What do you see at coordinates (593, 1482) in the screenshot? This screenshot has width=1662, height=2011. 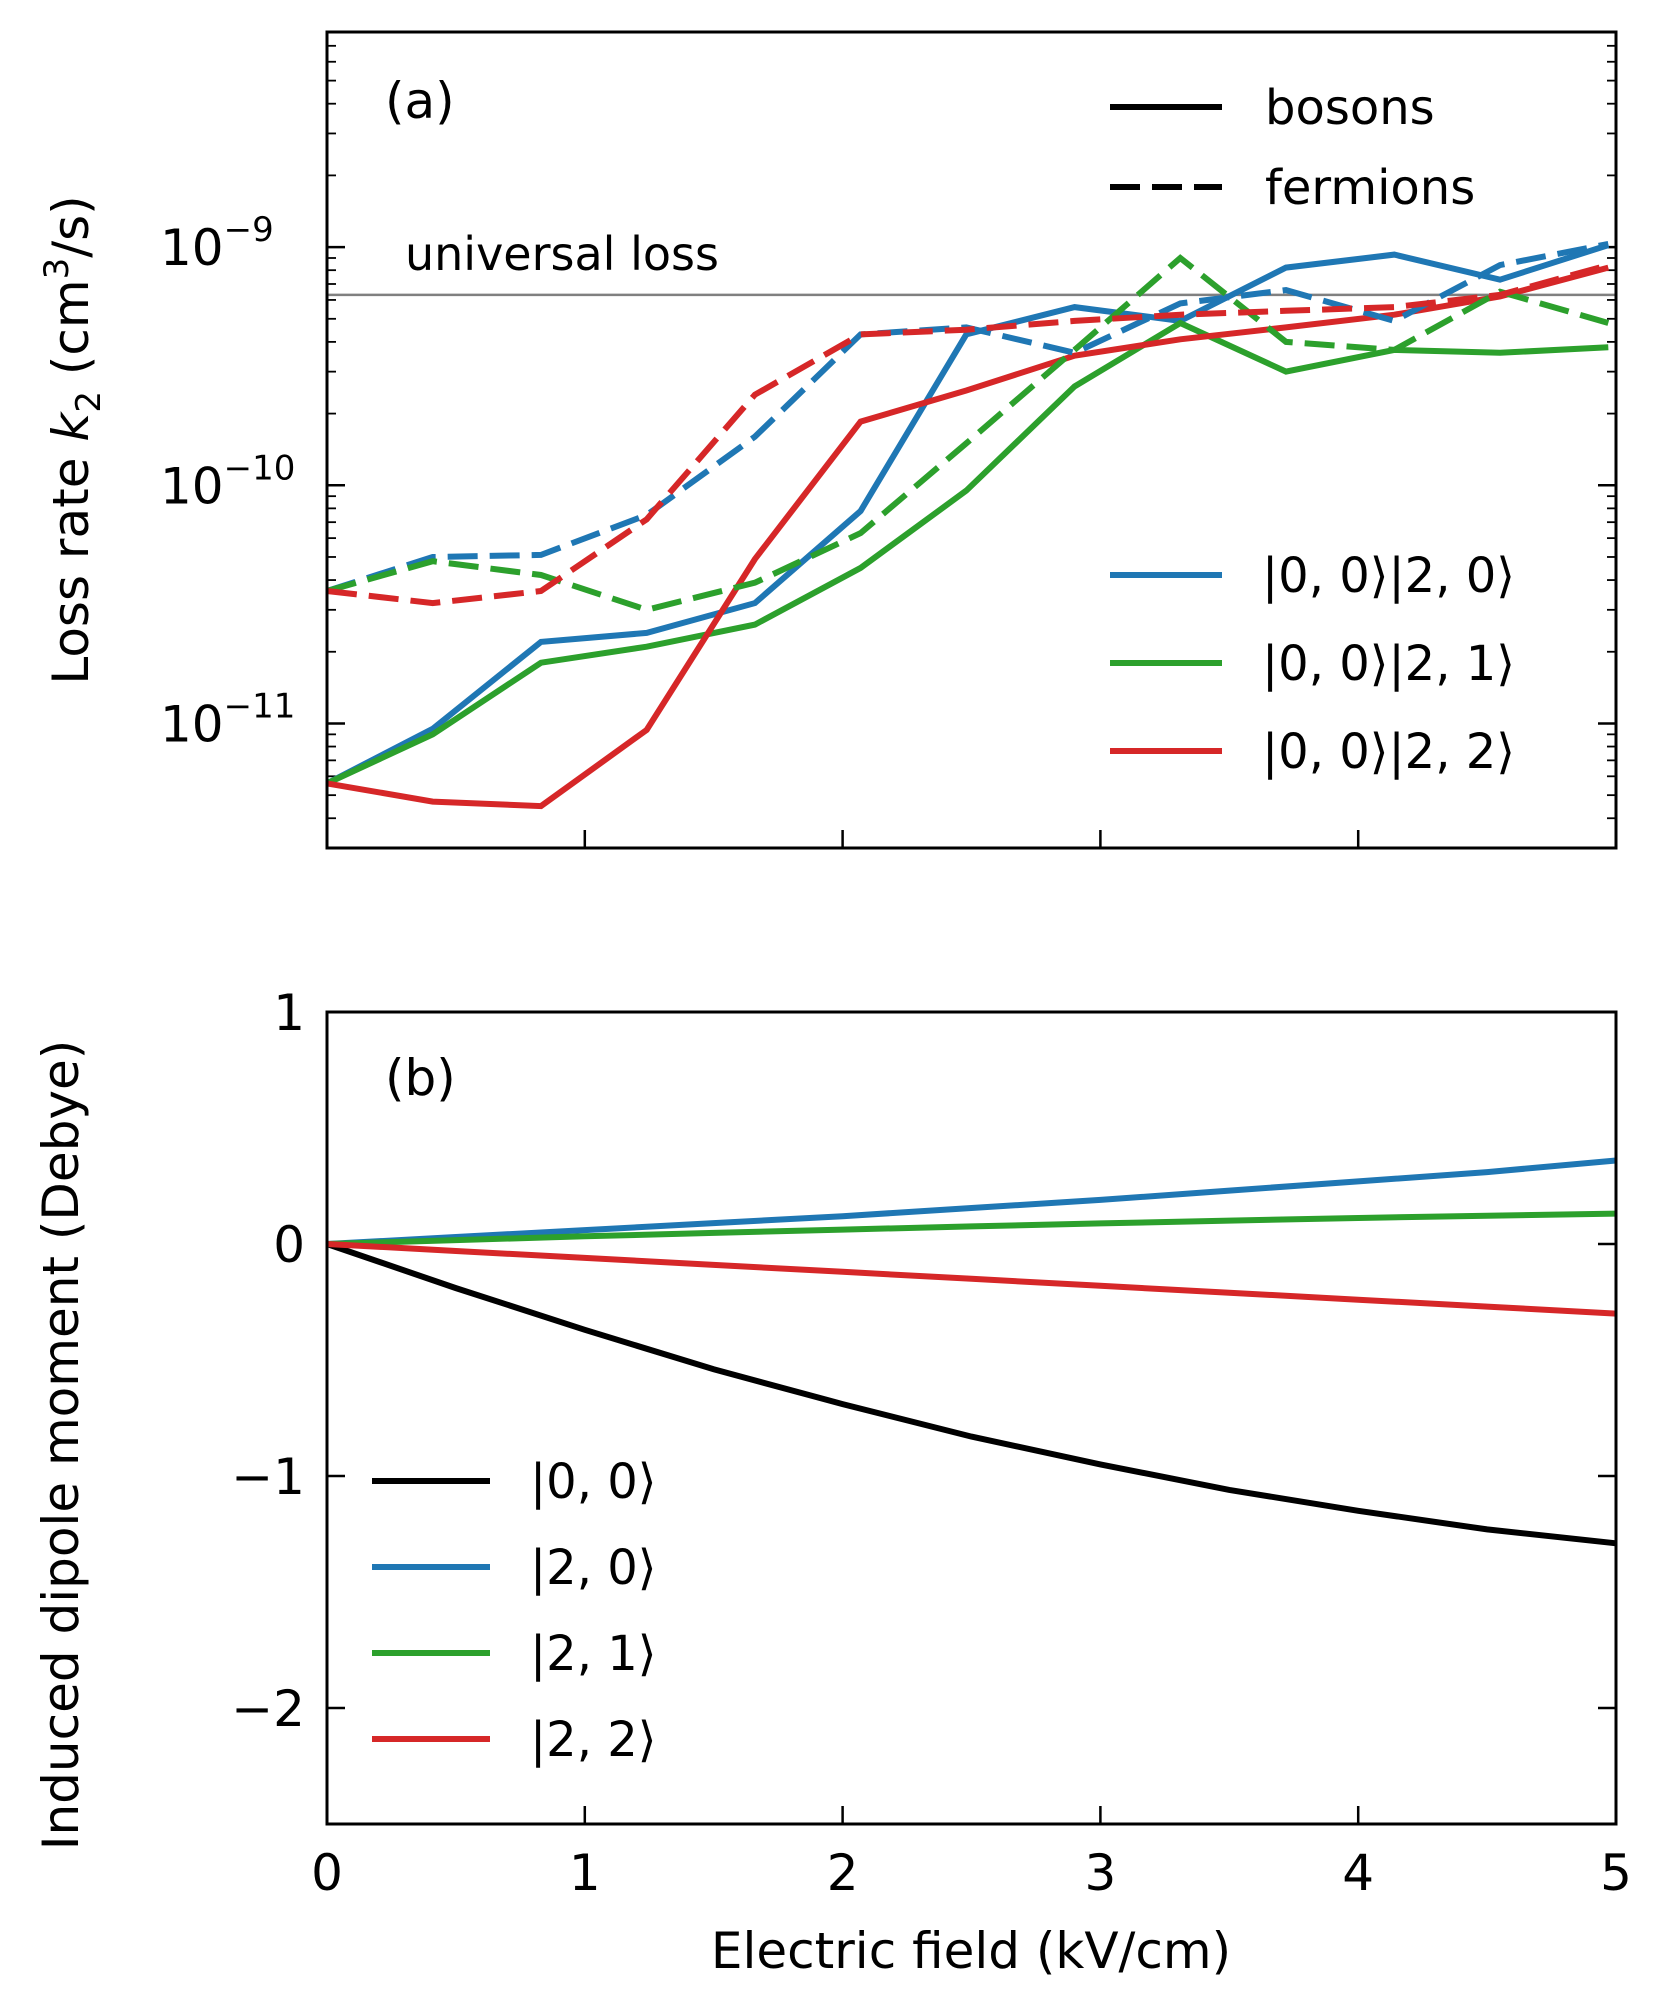 I see `legend-00-label: |0, 0⟩` at bounding box center [593, 1482].